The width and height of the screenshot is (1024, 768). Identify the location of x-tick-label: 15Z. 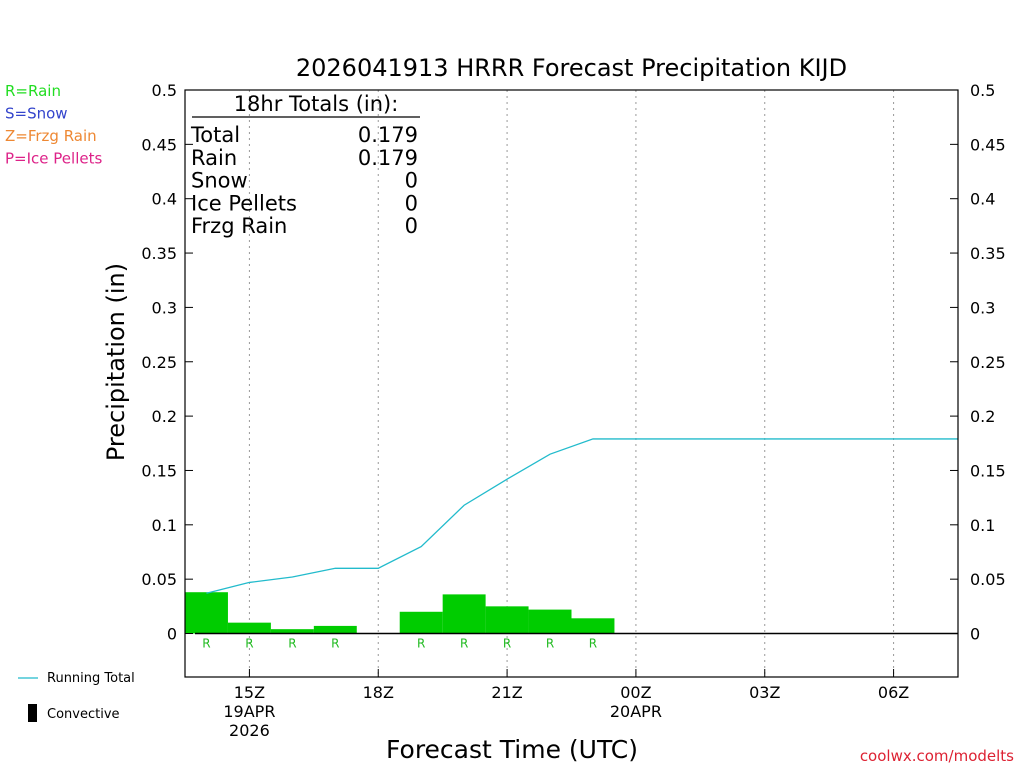
(249, 692).